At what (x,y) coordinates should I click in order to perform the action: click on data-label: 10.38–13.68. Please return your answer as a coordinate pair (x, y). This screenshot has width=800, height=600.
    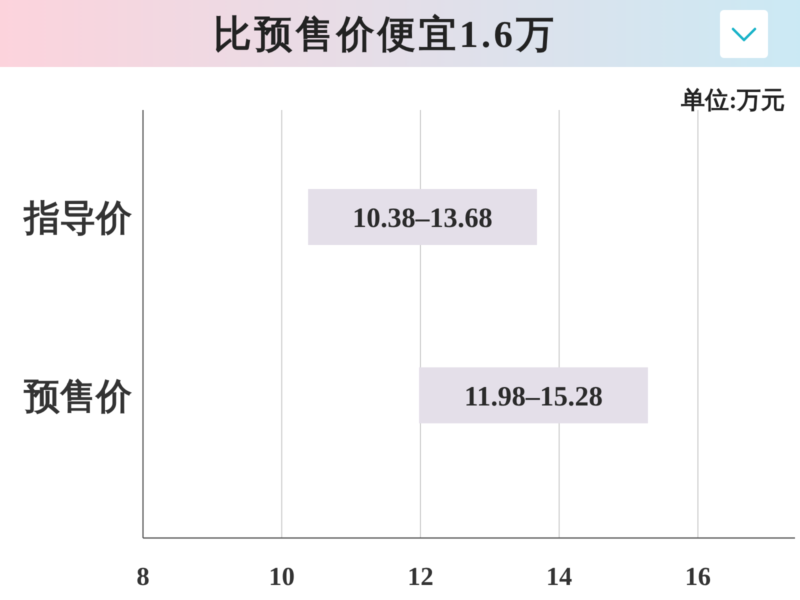
    Looking at the image, I should click on (422, 218).